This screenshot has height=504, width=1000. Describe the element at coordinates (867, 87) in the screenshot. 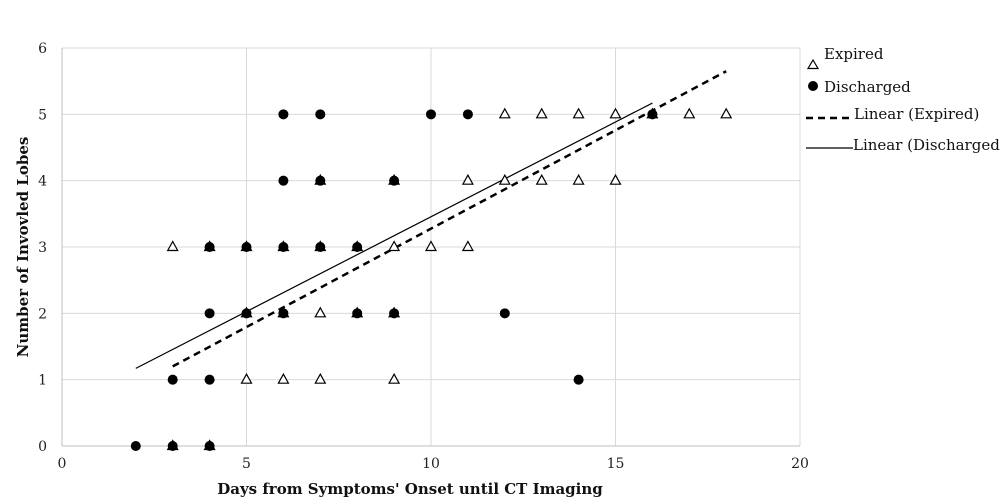

I see `legend-label-discharged: Discharged` at that location.